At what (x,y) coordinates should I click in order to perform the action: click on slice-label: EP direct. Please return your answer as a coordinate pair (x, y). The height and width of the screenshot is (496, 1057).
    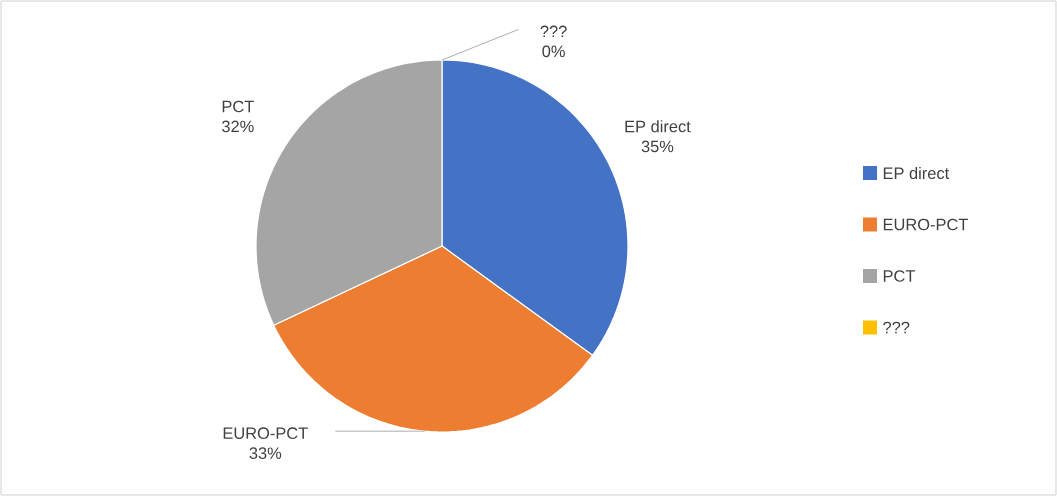
    Looking at the image, I should click on (658, 126).